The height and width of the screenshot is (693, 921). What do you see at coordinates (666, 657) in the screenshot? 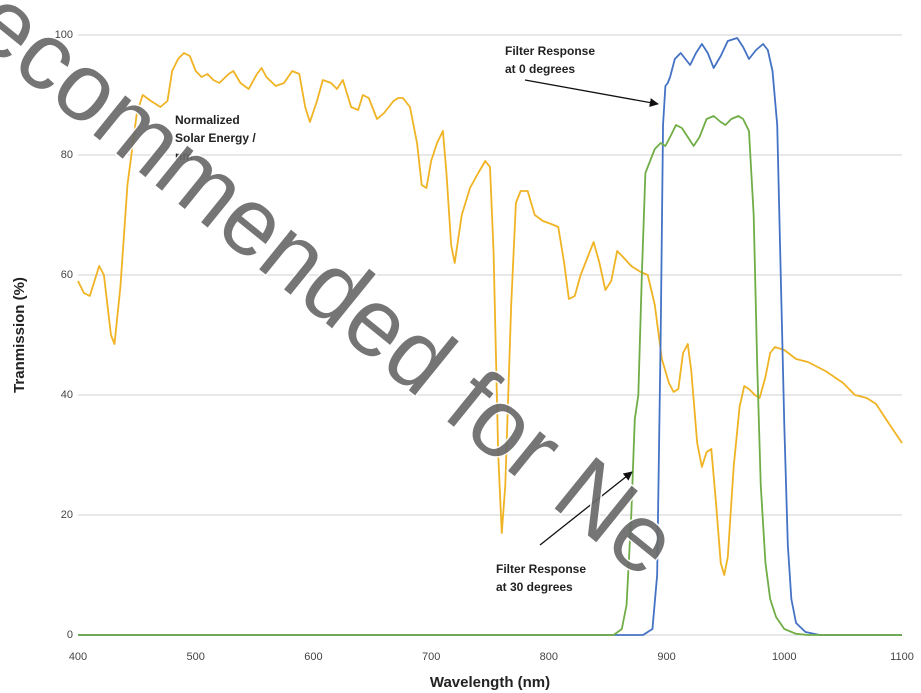
I see `x-tick-label: 900` at bounding box center [666, 657].